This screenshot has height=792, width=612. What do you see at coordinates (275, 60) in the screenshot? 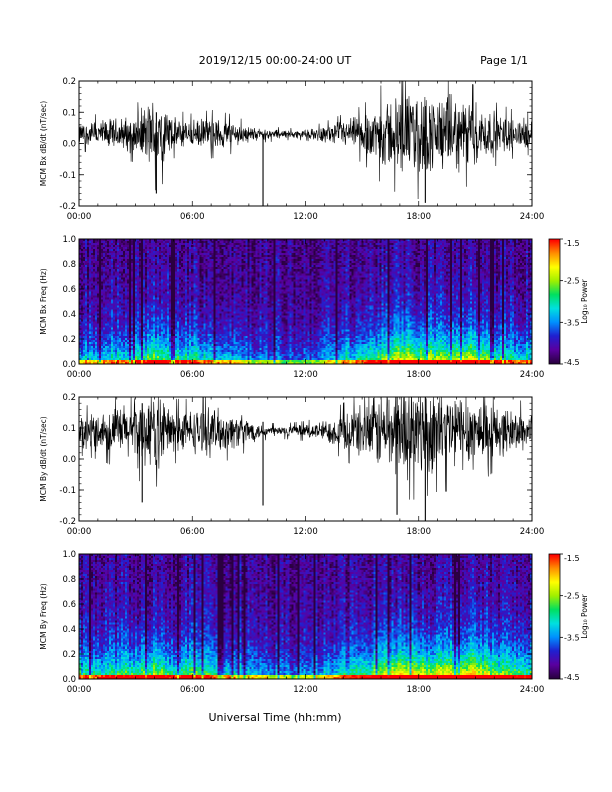
I see `figure-title: 2019/12/15 00:00-24:00 UT` at bounding box center [275, 60].